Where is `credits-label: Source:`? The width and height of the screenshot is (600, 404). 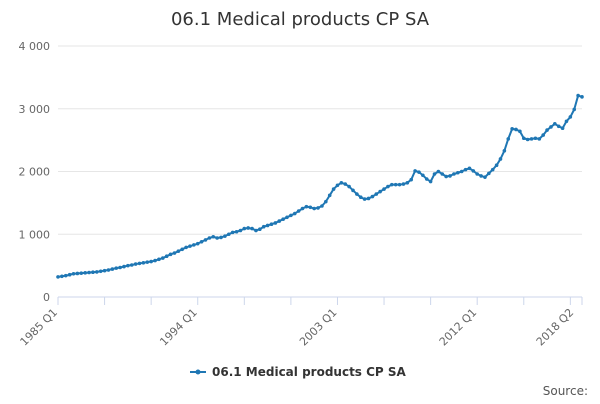 credits-label: Source: is located at coordinates (565, 391).